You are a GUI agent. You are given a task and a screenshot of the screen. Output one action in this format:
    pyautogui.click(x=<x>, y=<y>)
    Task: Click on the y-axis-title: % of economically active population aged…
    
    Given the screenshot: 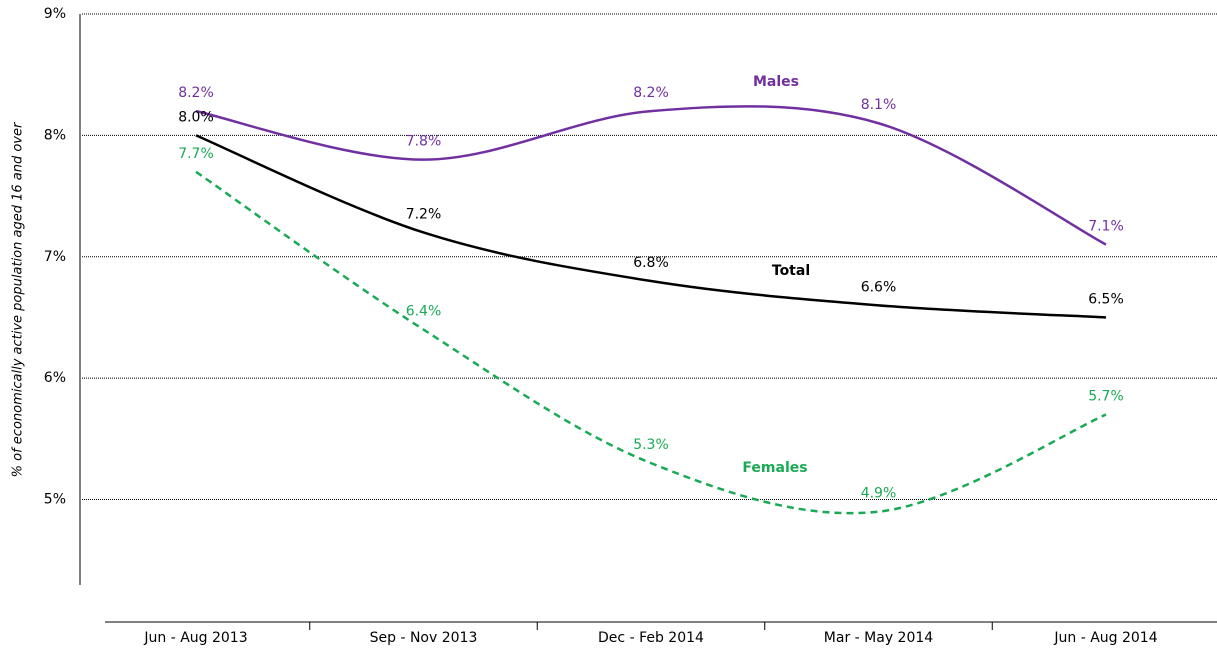 What is the action you would take?
    pyautogui.click(x=18, y=299)
    